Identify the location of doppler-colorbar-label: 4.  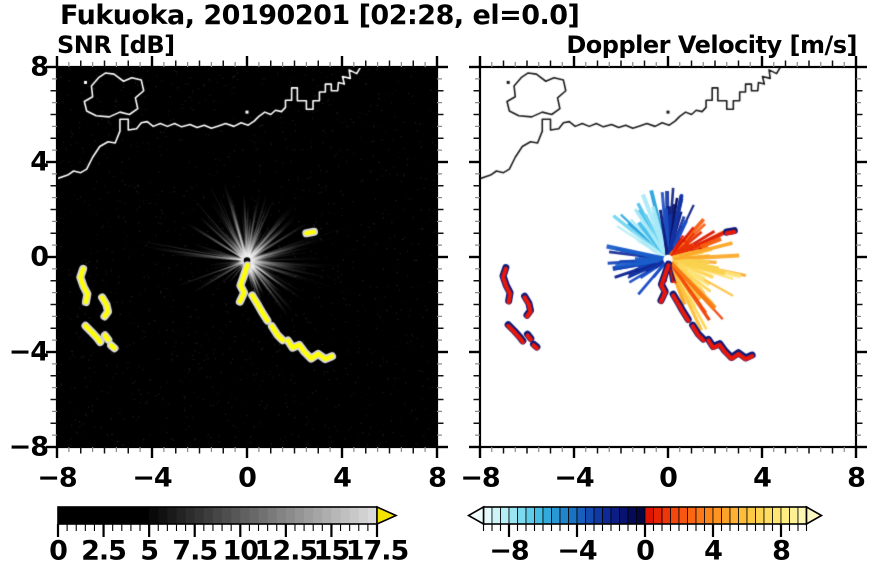
(713, 551).